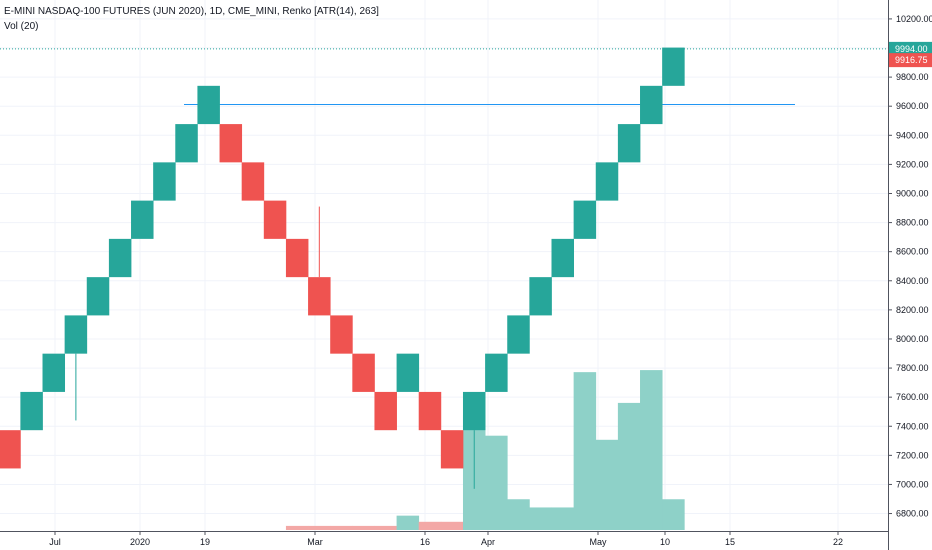 The width and height of the screenshot is (932, 550). I want to click on time-axis-bg, so click(444, 540).